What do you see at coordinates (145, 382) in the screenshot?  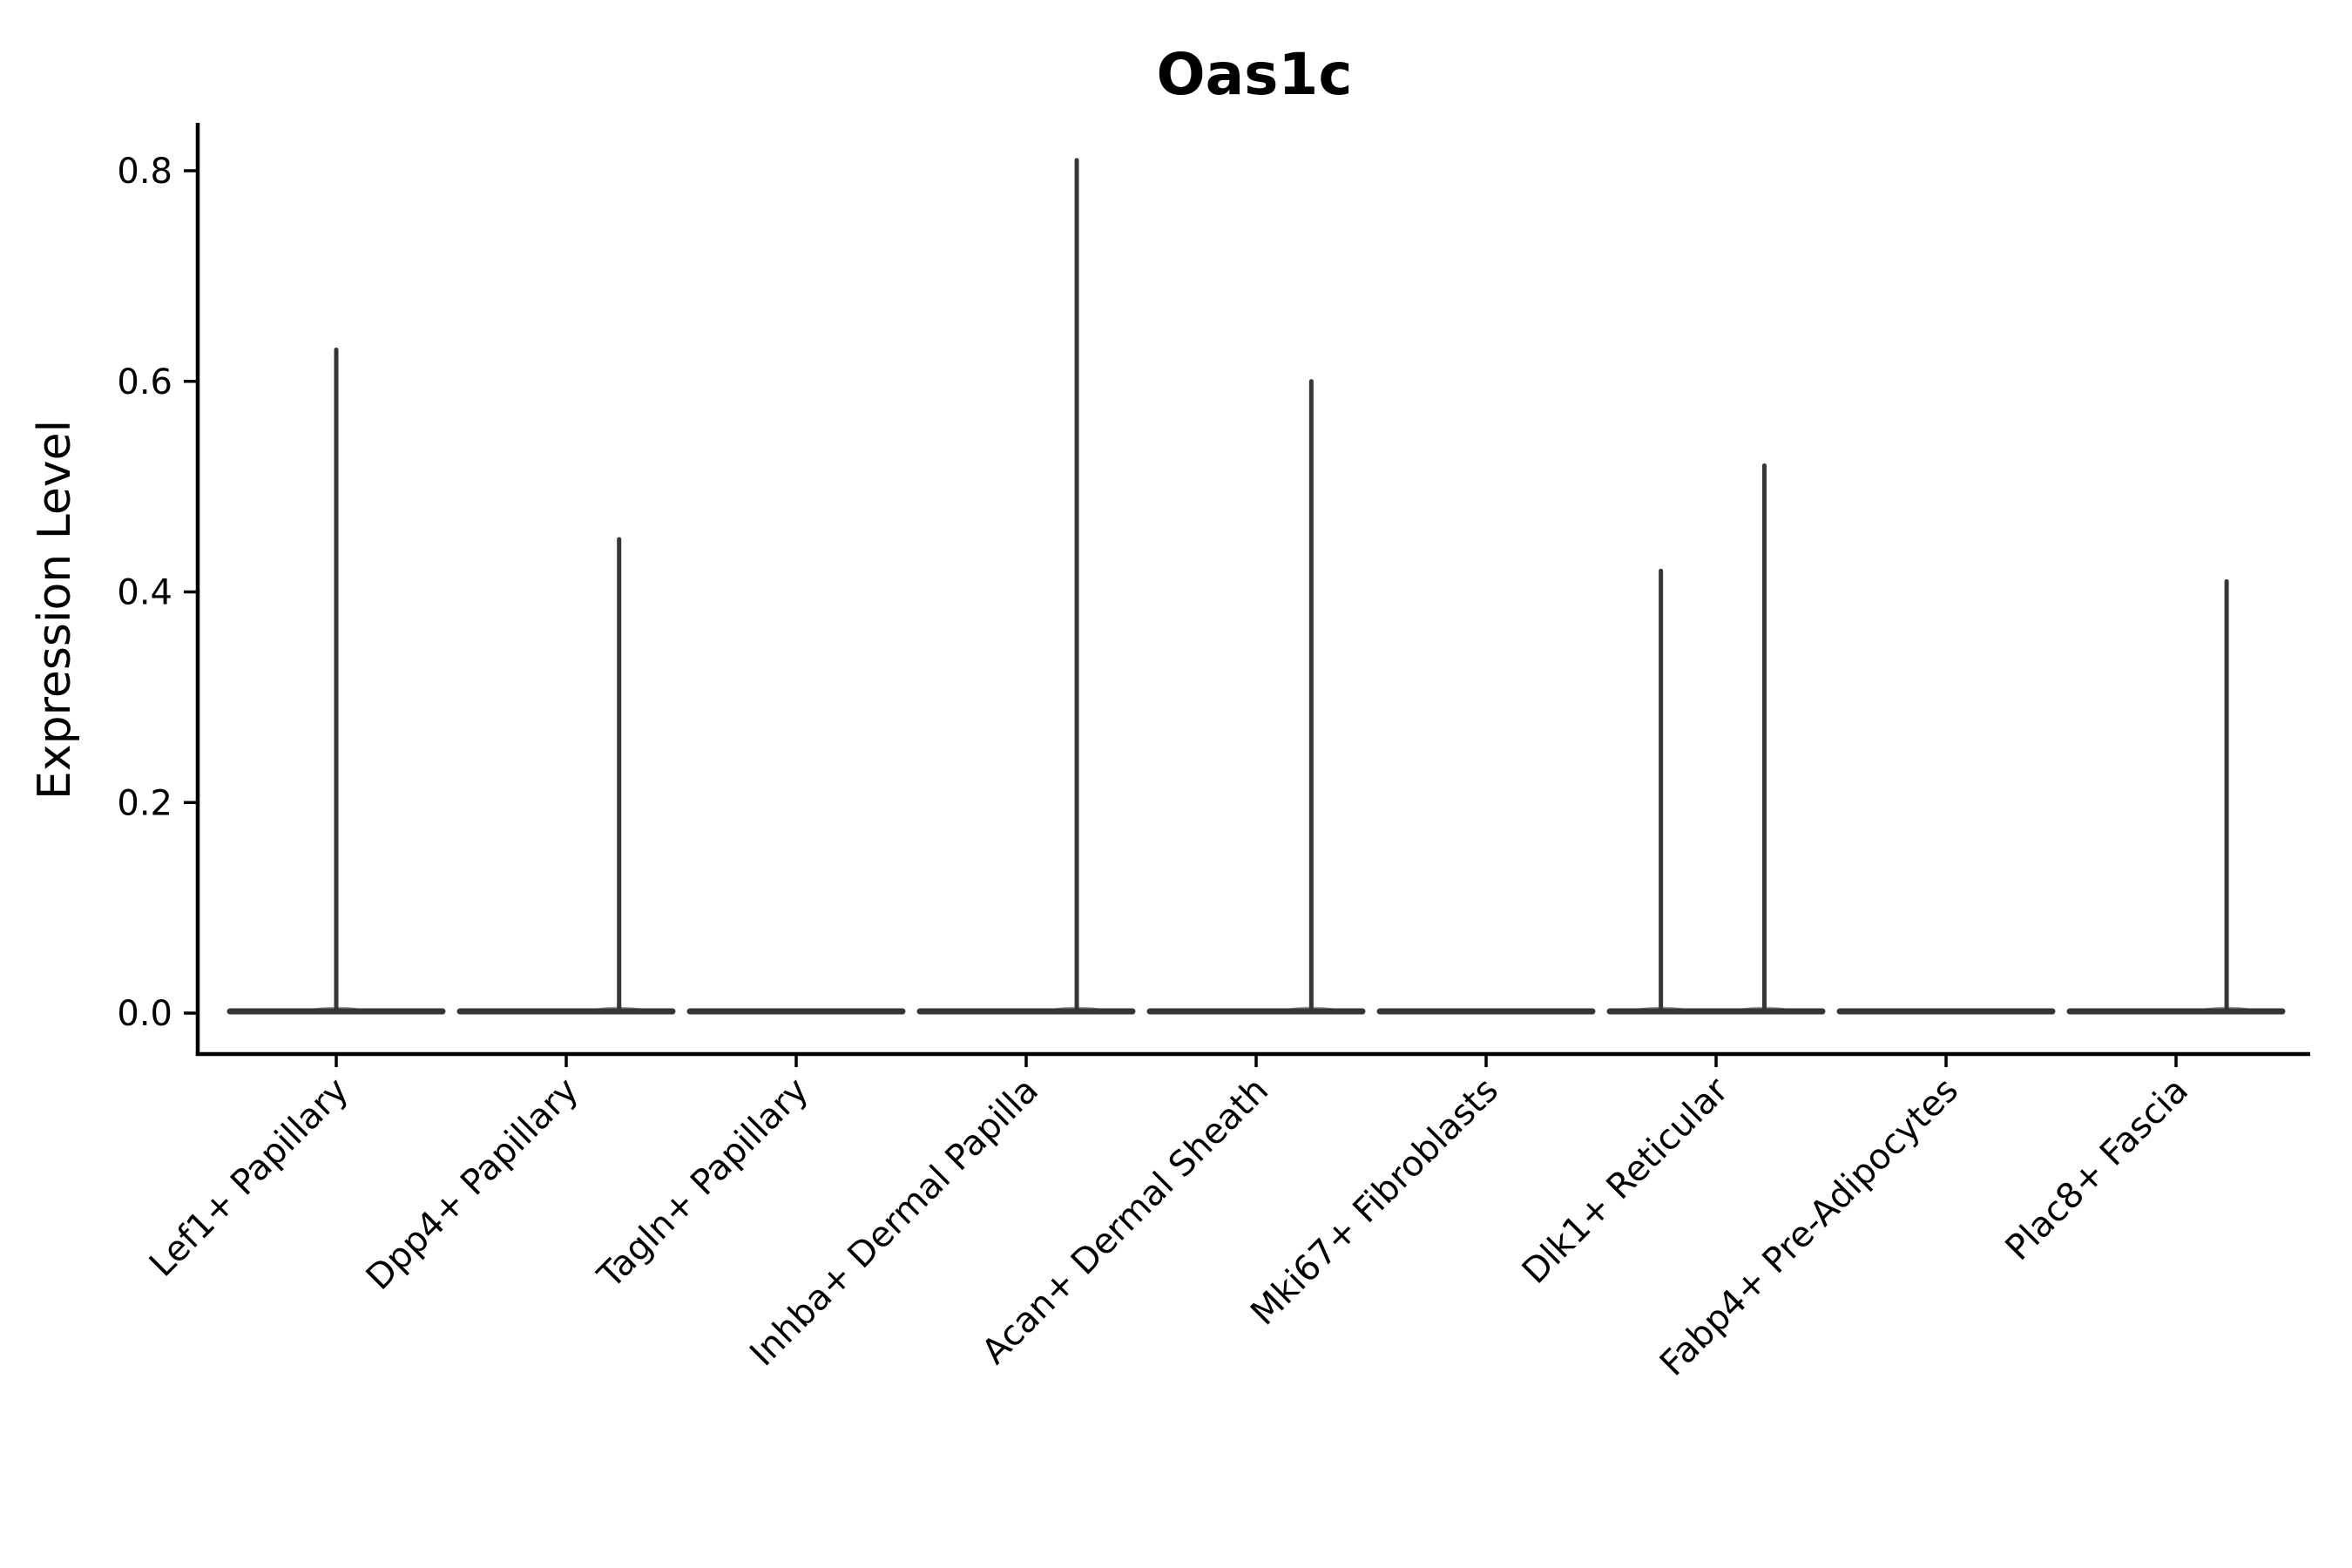 I see `y-tick-label: 0.6` at bounding box center [145, 382].